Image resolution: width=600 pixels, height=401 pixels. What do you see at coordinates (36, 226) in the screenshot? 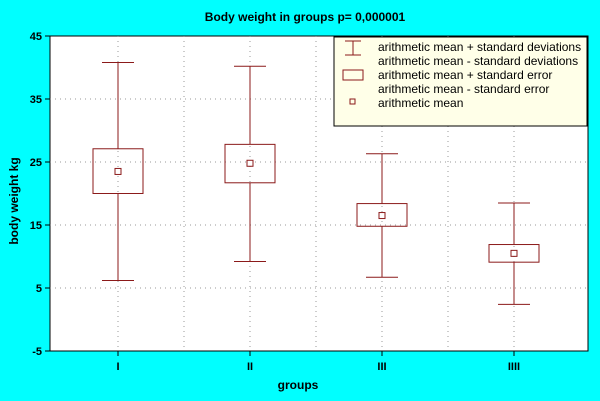
I see `y-tick-label: 15` at bounding box center [36, 226].